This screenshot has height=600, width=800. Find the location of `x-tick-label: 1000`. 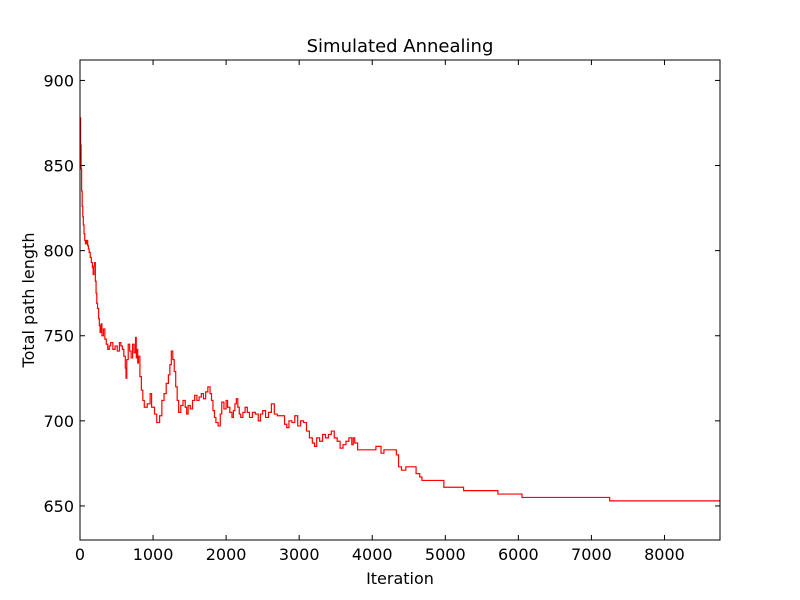

x-tick-label: 1000 is located at coordinates (153, 554).